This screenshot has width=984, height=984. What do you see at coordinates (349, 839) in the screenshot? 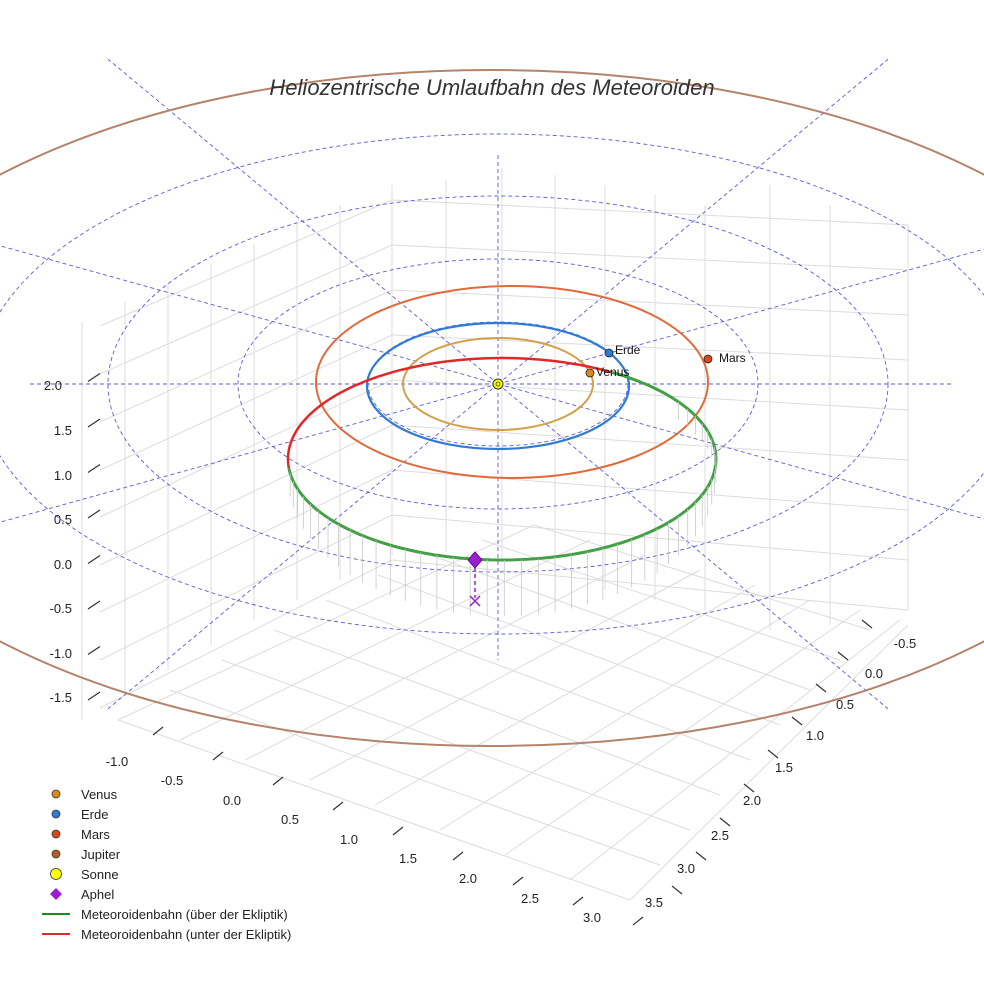
I see `x-tick-label: 1.0` at bounding box center [349, 839].